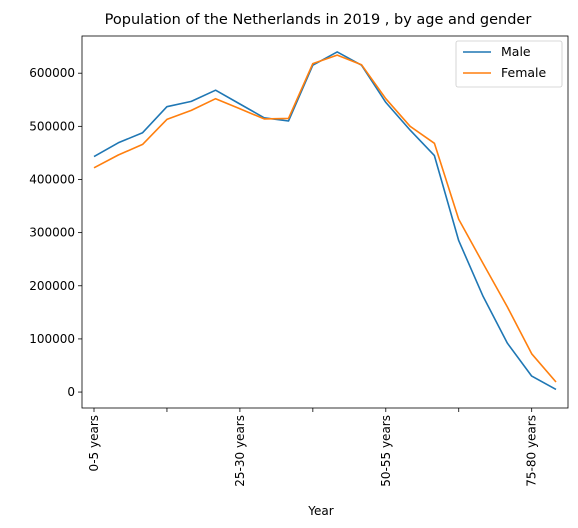 The width and height of the screenshot is (578, 528). I want to click on y-axis: 0 100000 200000 300000 400000 500000 600000, so click(55, 232).